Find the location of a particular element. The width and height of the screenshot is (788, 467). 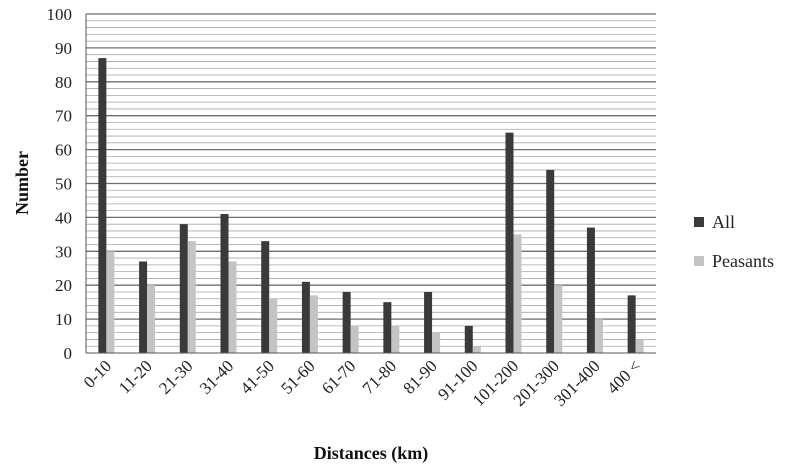

y-tick-label: 30 is located at coordinates (63, 251).